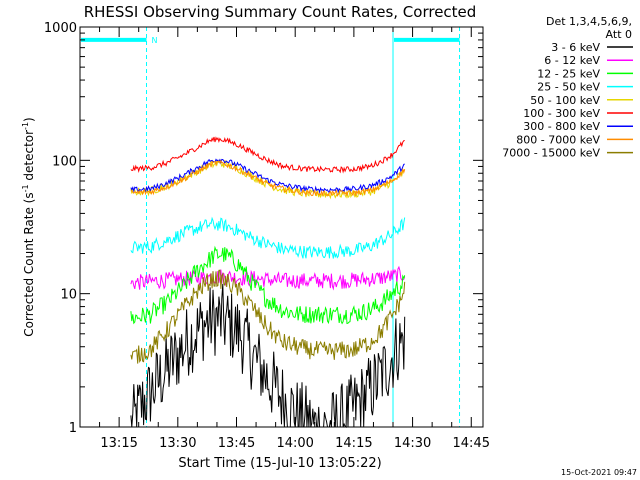 The image size is (640, 480). I want to click on y-axis-label-main: Corrected Count Rate (s, so click(29, 264).